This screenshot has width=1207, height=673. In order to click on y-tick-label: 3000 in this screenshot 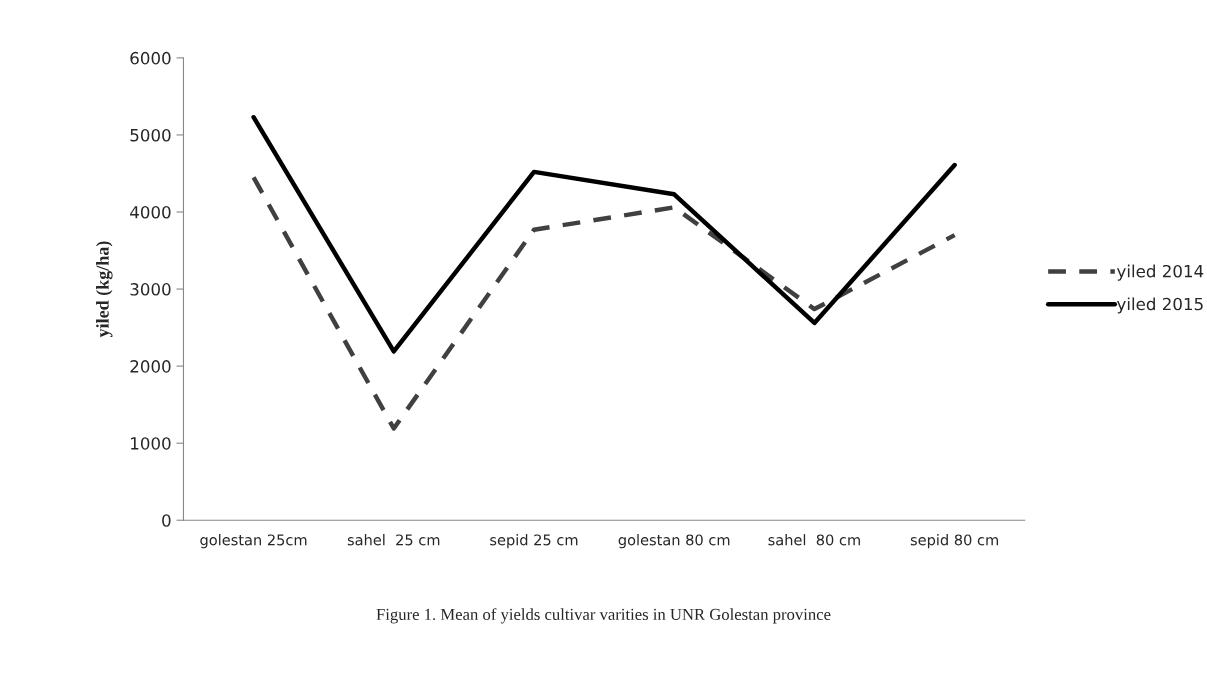, I will do `click(150, 289)`.